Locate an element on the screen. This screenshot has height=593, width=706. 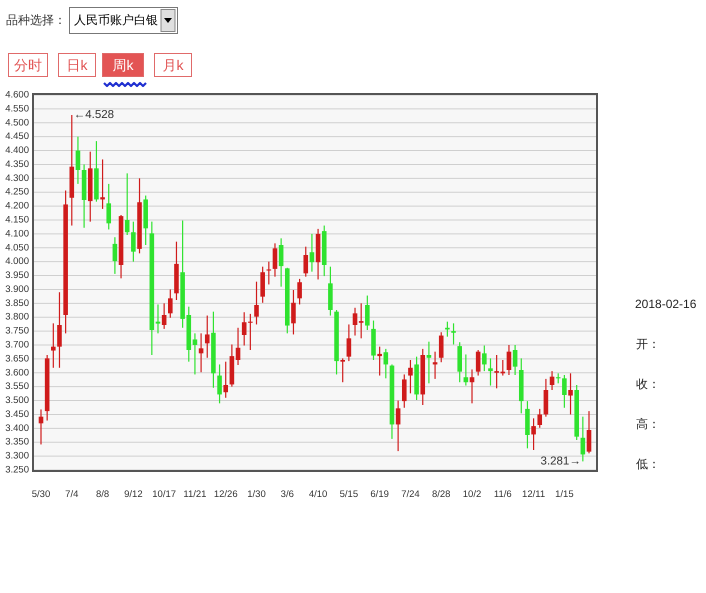
y-tick-label: 4.600 is located at coordinates (17, 95).